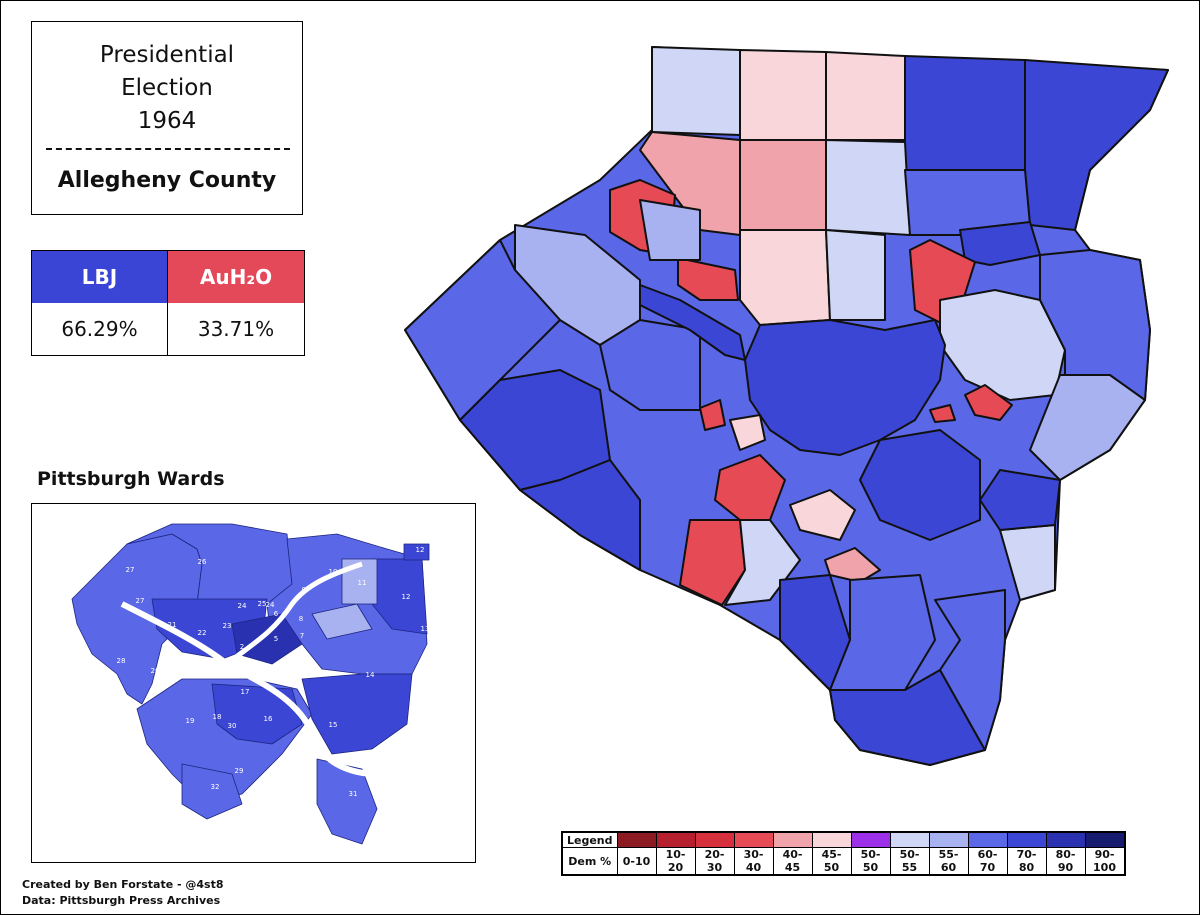  Describe the element at coordinates (217, 717) in the screenshot. I see `ward-label: 18` at that location.